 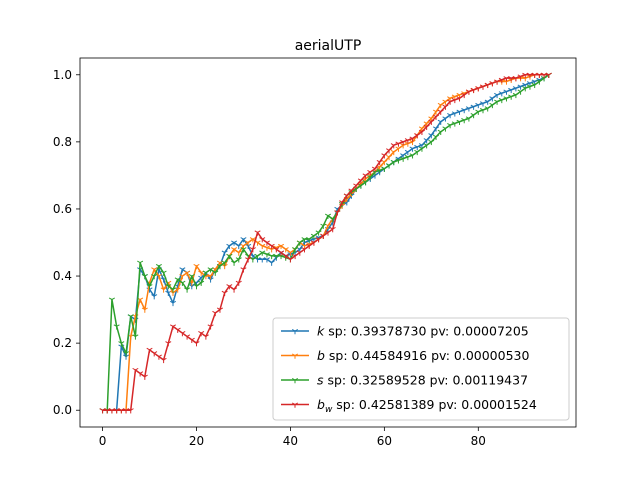 What do you see at coordinates (62, 142) in the screenshot?
I see `y-tick-label: 0.8` at bounding box center [62, 142].